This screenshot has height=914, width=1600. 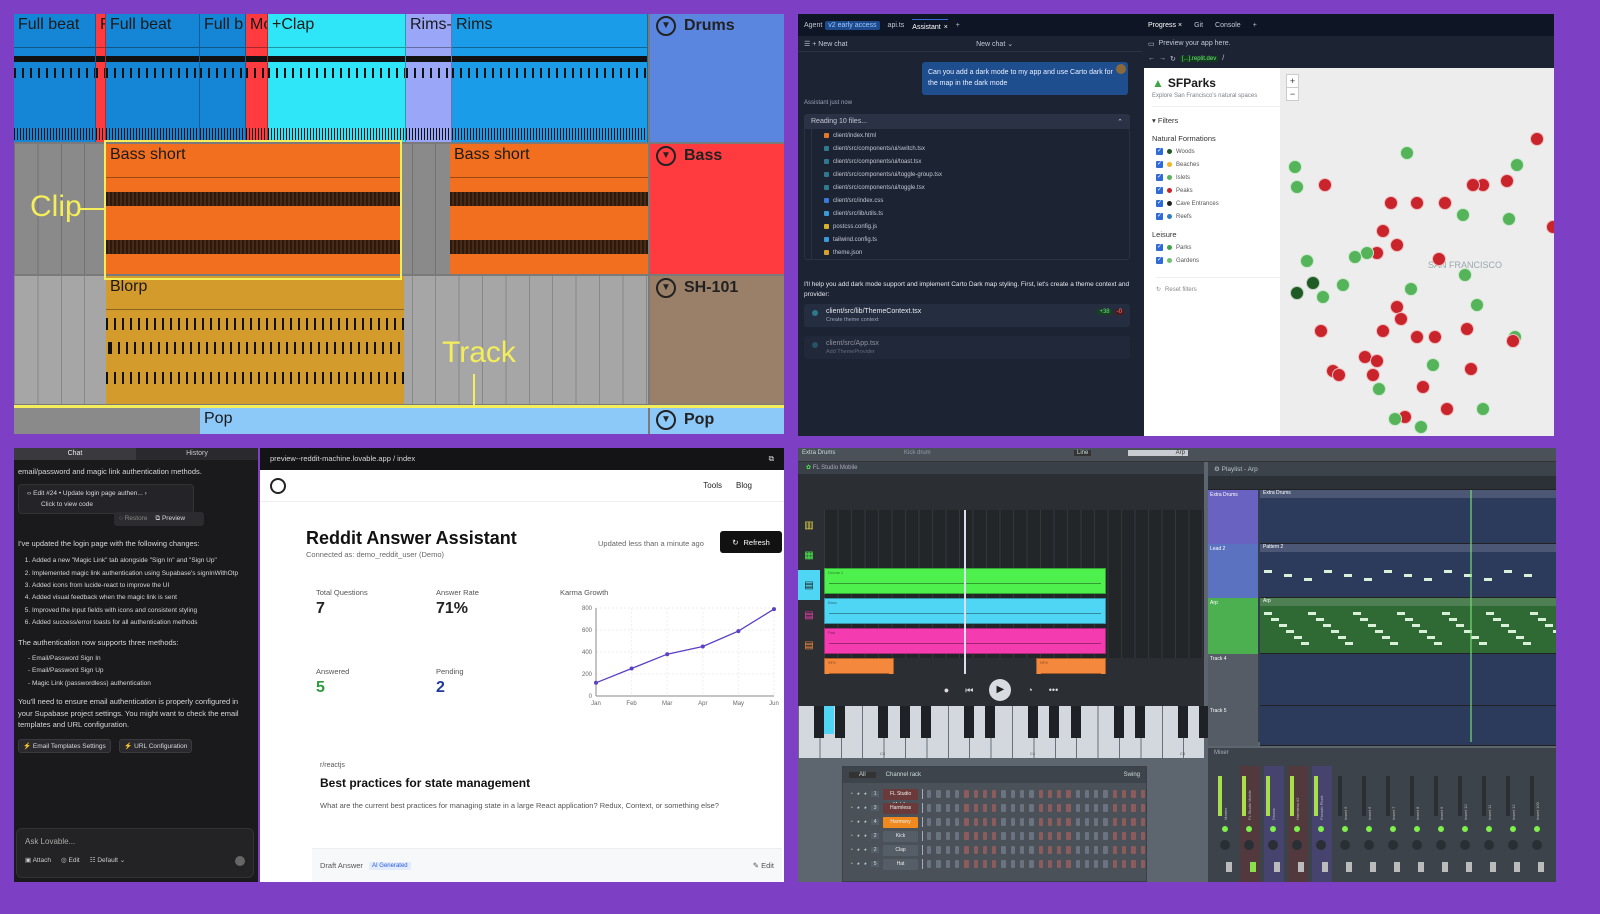 What do you see at coordinates (1250, 824) in the screenshot?
I see `mixer-channel: FL Studio Mobile` at bounding box center [1250, 824].